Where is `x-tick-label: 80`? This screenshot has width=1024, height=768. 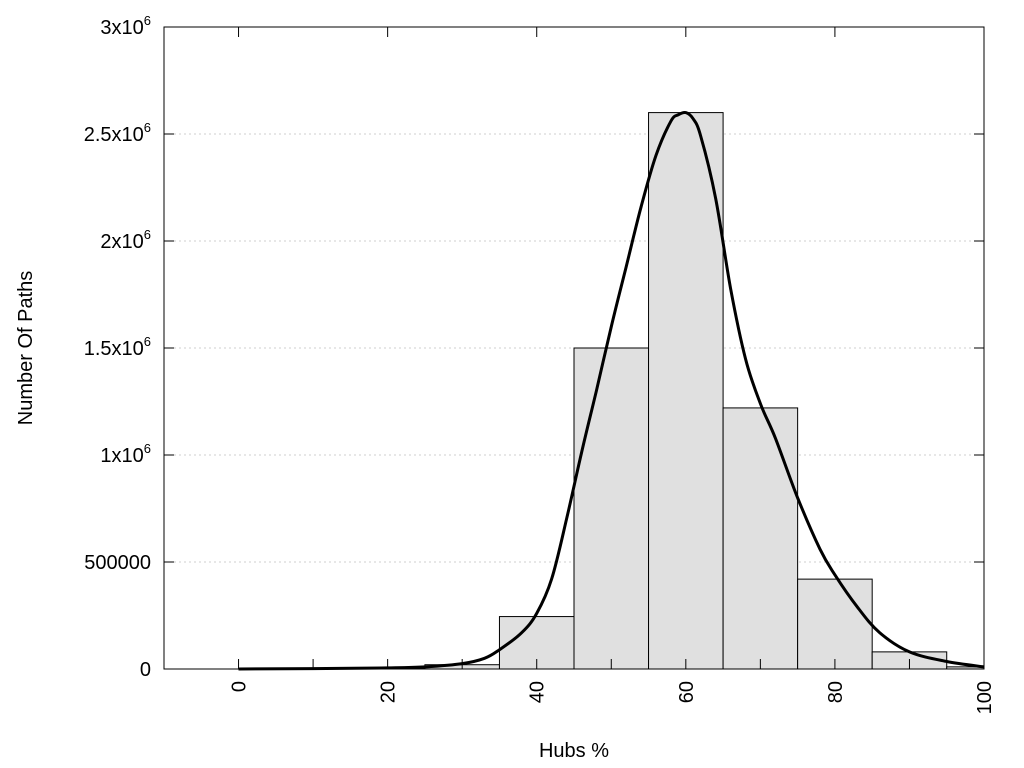
x-tick-label: 80 is located at coordinates (836, 692).